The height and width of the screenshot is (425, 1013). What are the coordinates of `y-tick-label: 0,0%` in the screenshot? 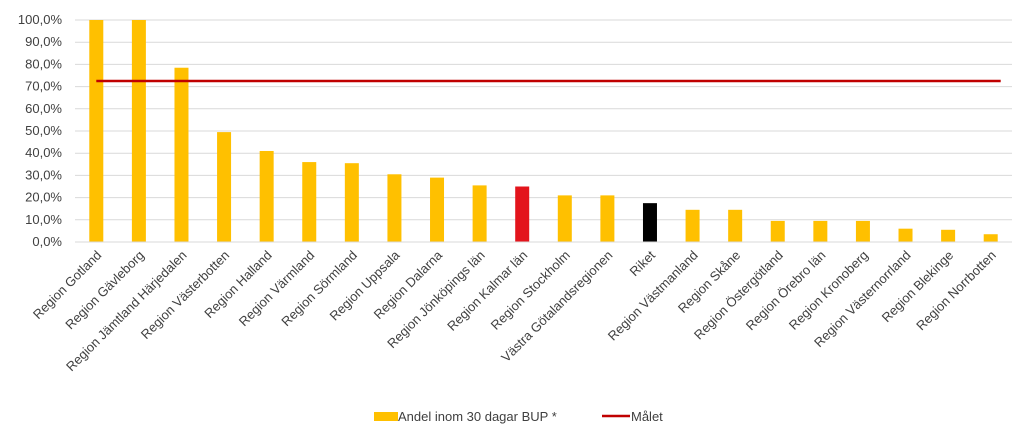 It's located at (47, 241).